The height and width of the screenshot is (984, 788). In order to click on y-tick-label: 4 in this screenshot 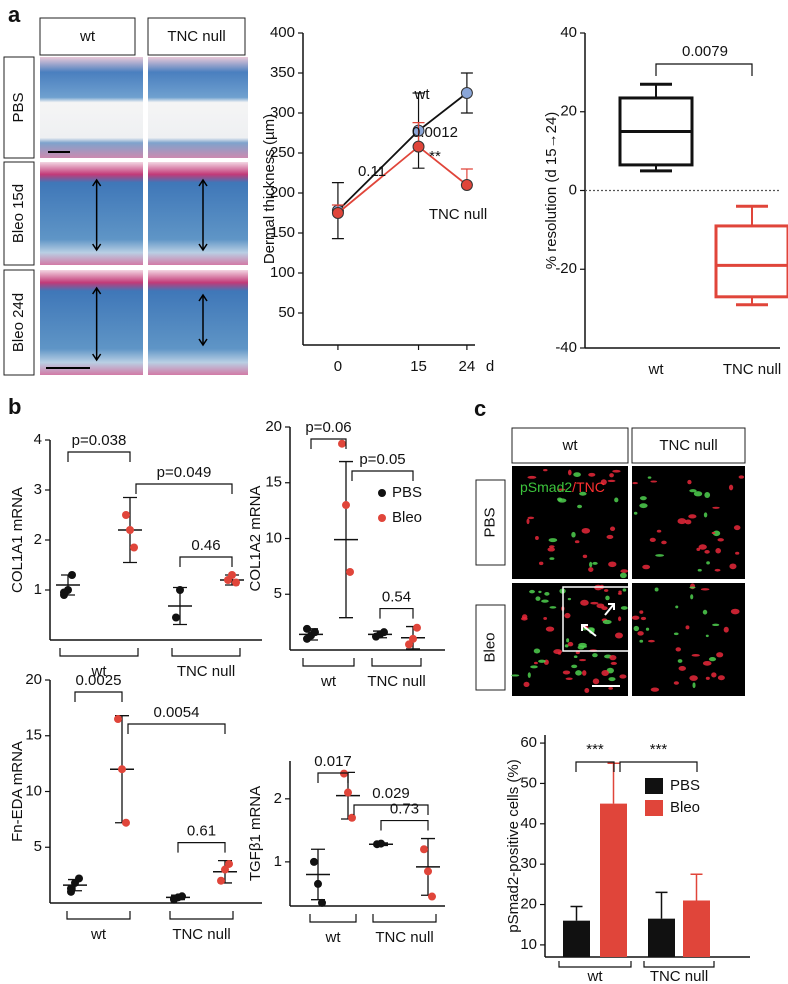, I will do `click(38, 439)`.